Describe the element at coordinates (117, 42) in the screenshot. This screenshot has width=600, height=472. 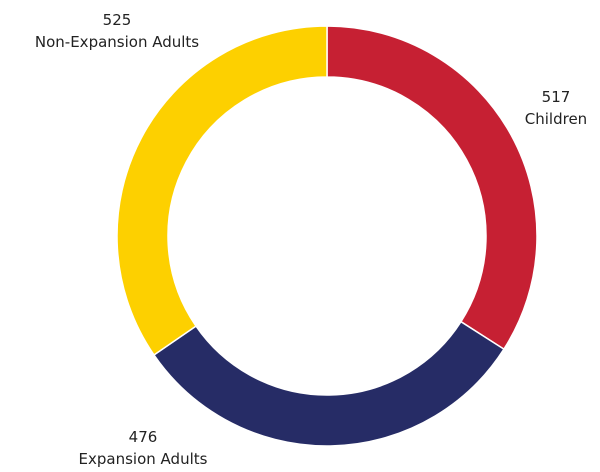
I see `non-expansion-adults-name-label: Non-Expansion Adults` at that location.